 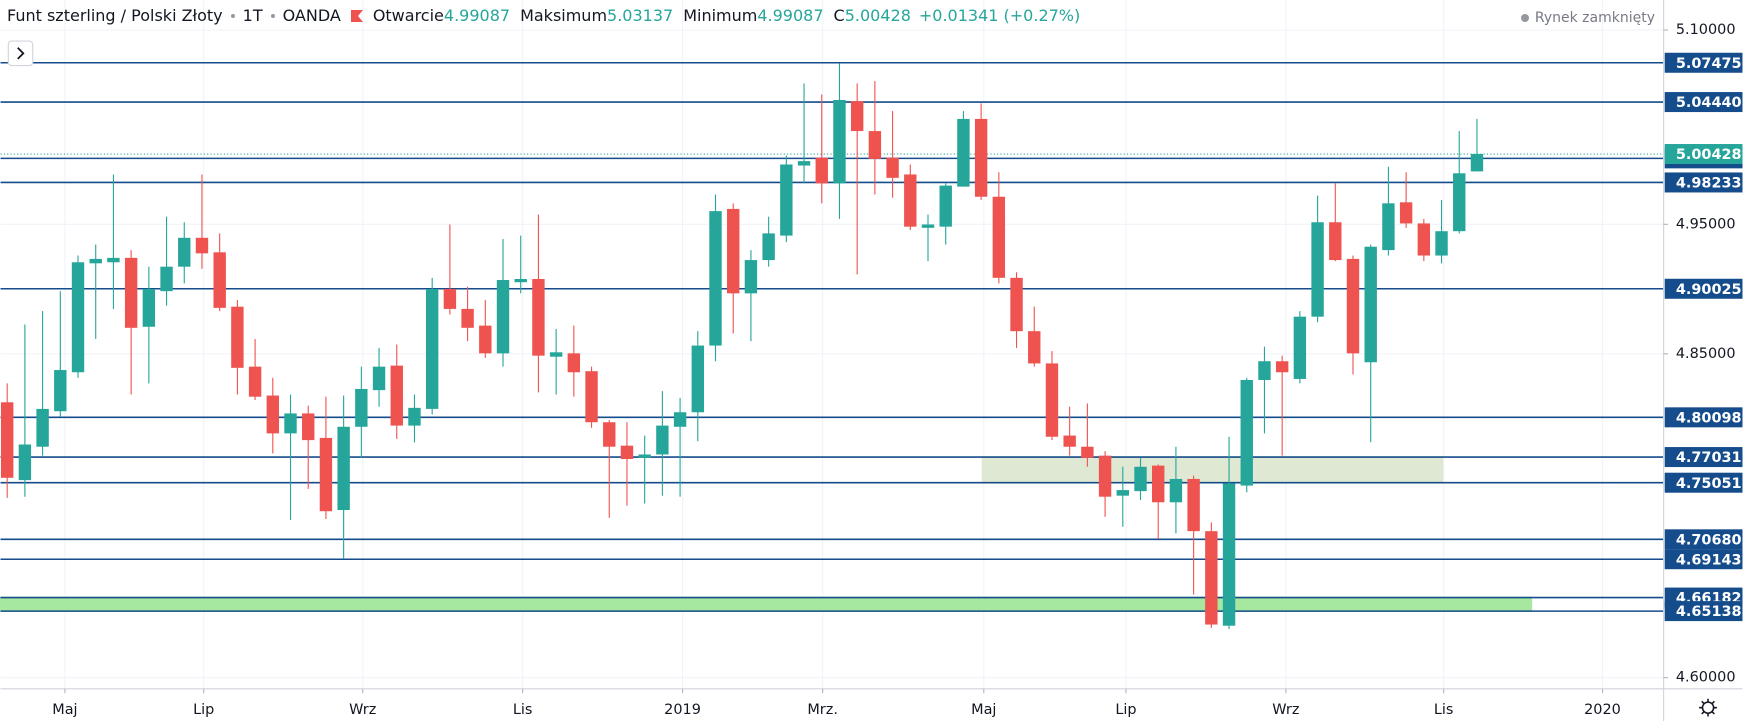 I want to click on settings-gear-teeth, so click(x=1708, y=707).